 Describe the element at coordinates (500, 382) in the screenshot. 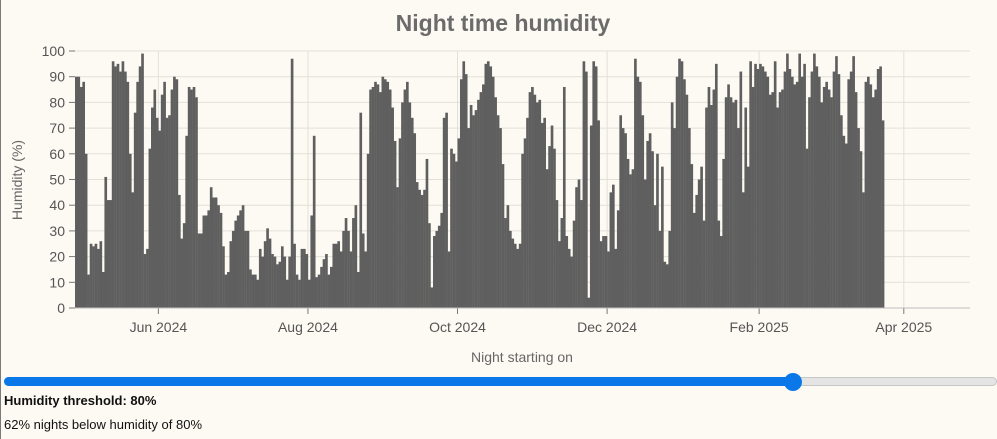

I see `humidity-threshold-slider` at that location.